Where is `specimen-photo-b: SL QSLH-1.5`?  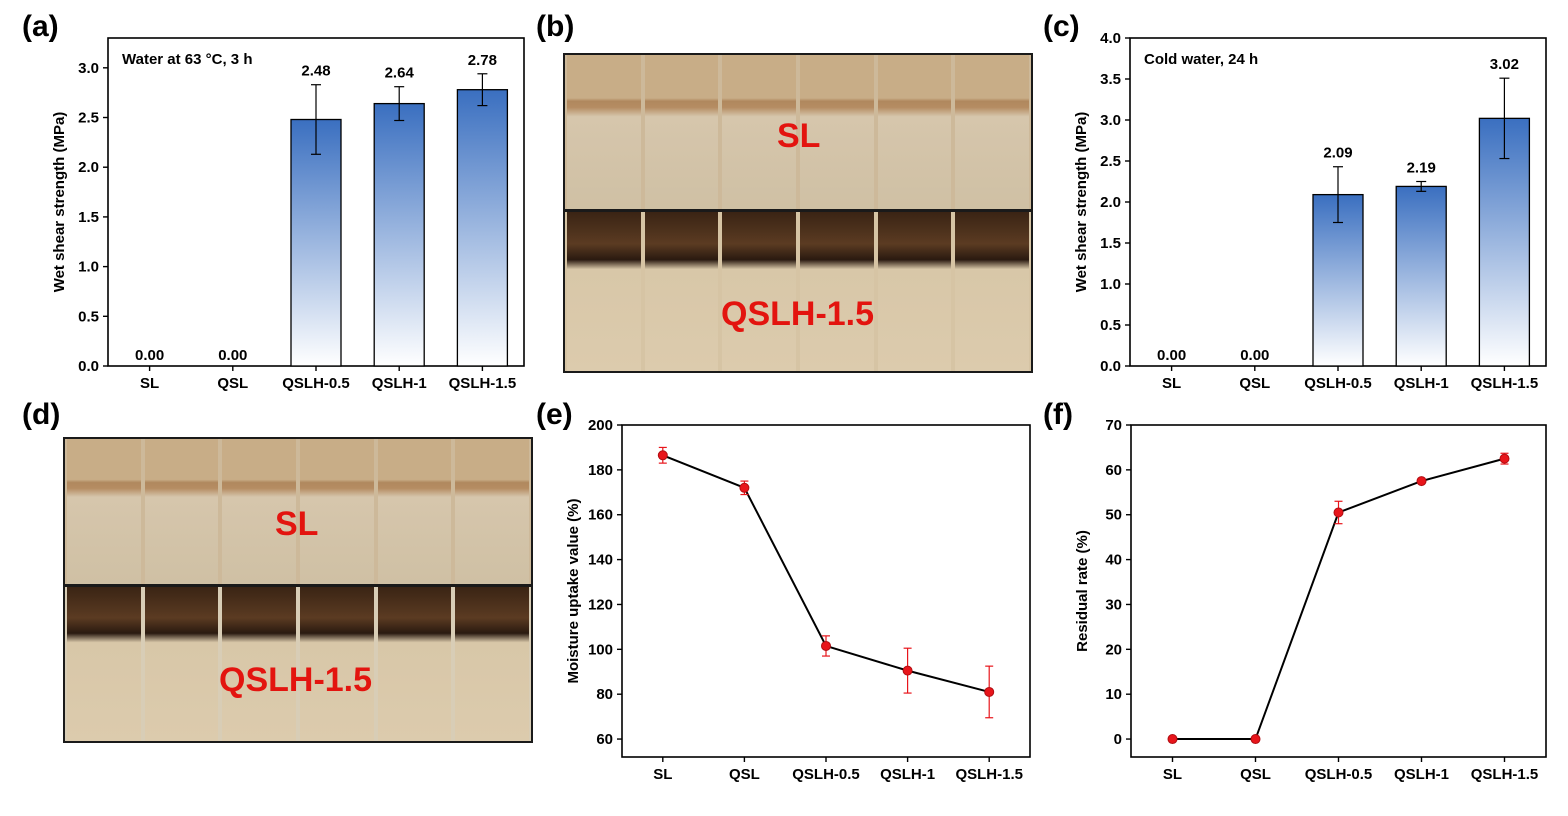
specimen-photo-b: SL QSLH-1.5 is located at coordinates (798, 213).